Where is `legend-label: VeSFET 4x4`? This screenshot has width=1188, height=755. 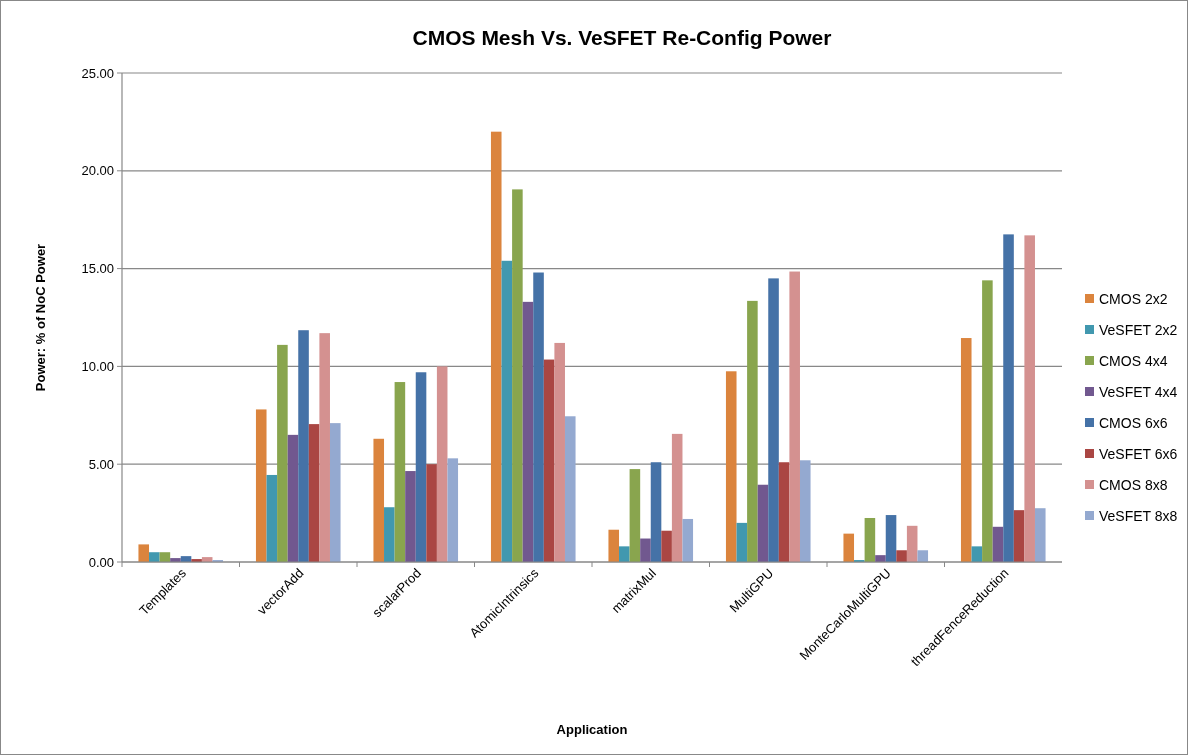
legend-label: VeSFET 4x4 is located at coordinates (1138, 391).